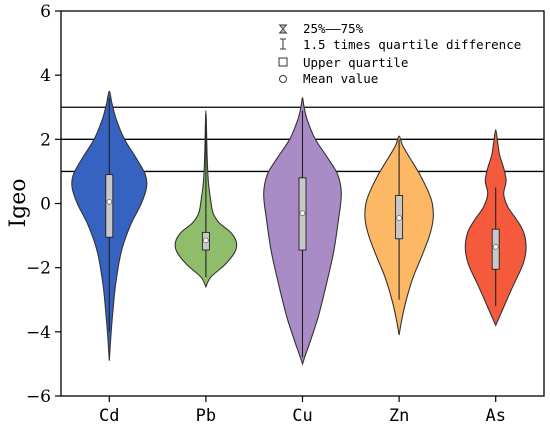 Image resolution: width=550 pixels, height=432 pixels. I want to click on quartile-box-cd, so click(109, 206).